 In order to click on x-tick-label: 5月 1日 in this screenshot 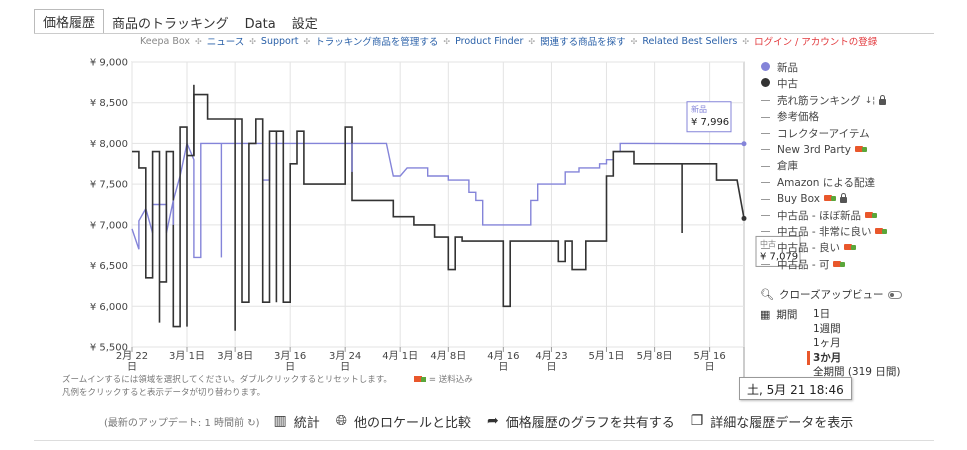, I will do `click(607, 356)`.